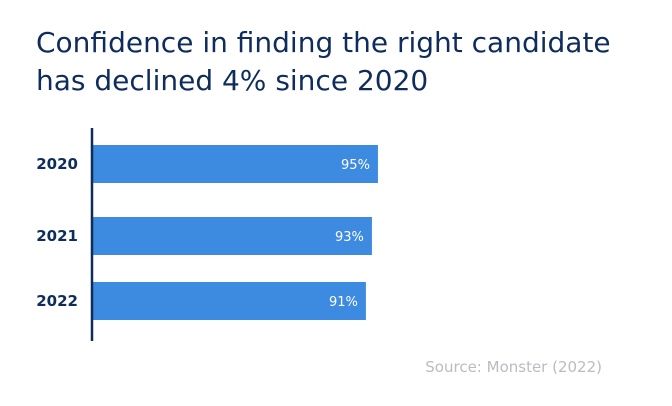  Describe the element at coordinates (513, 367) in the screenshot. I see `source-note: Source: Monster (2022)` at that location.